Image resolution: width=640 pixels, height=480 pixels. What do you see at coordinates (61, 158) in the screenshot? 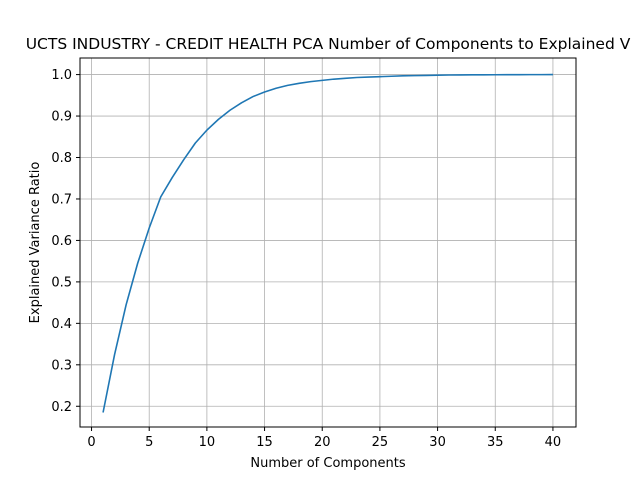
I see `y-tick-label: 0.8` at bounding box center [61, 158].